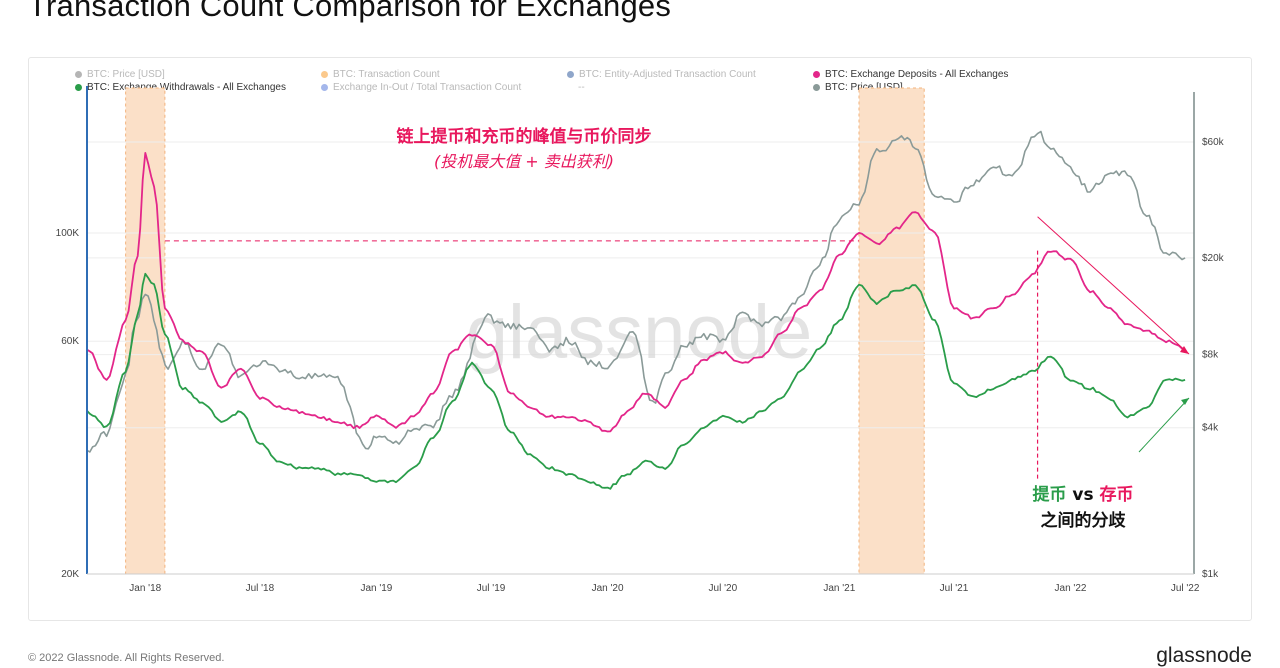  I want to click on legend-label: BTC: Transaction Count, so click(386, 74).